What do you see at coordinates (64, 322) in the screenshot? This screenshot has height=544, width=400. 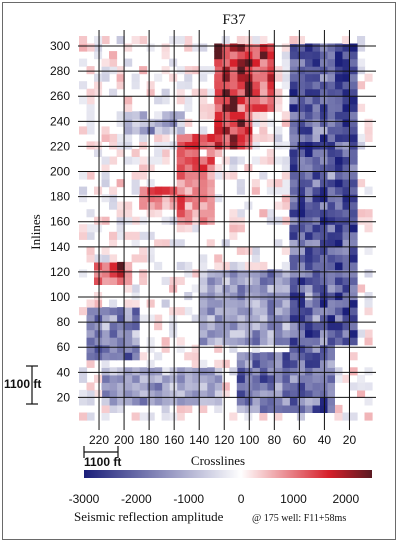 I see `y-tick-label: 80` at bounding box center [64, 322].